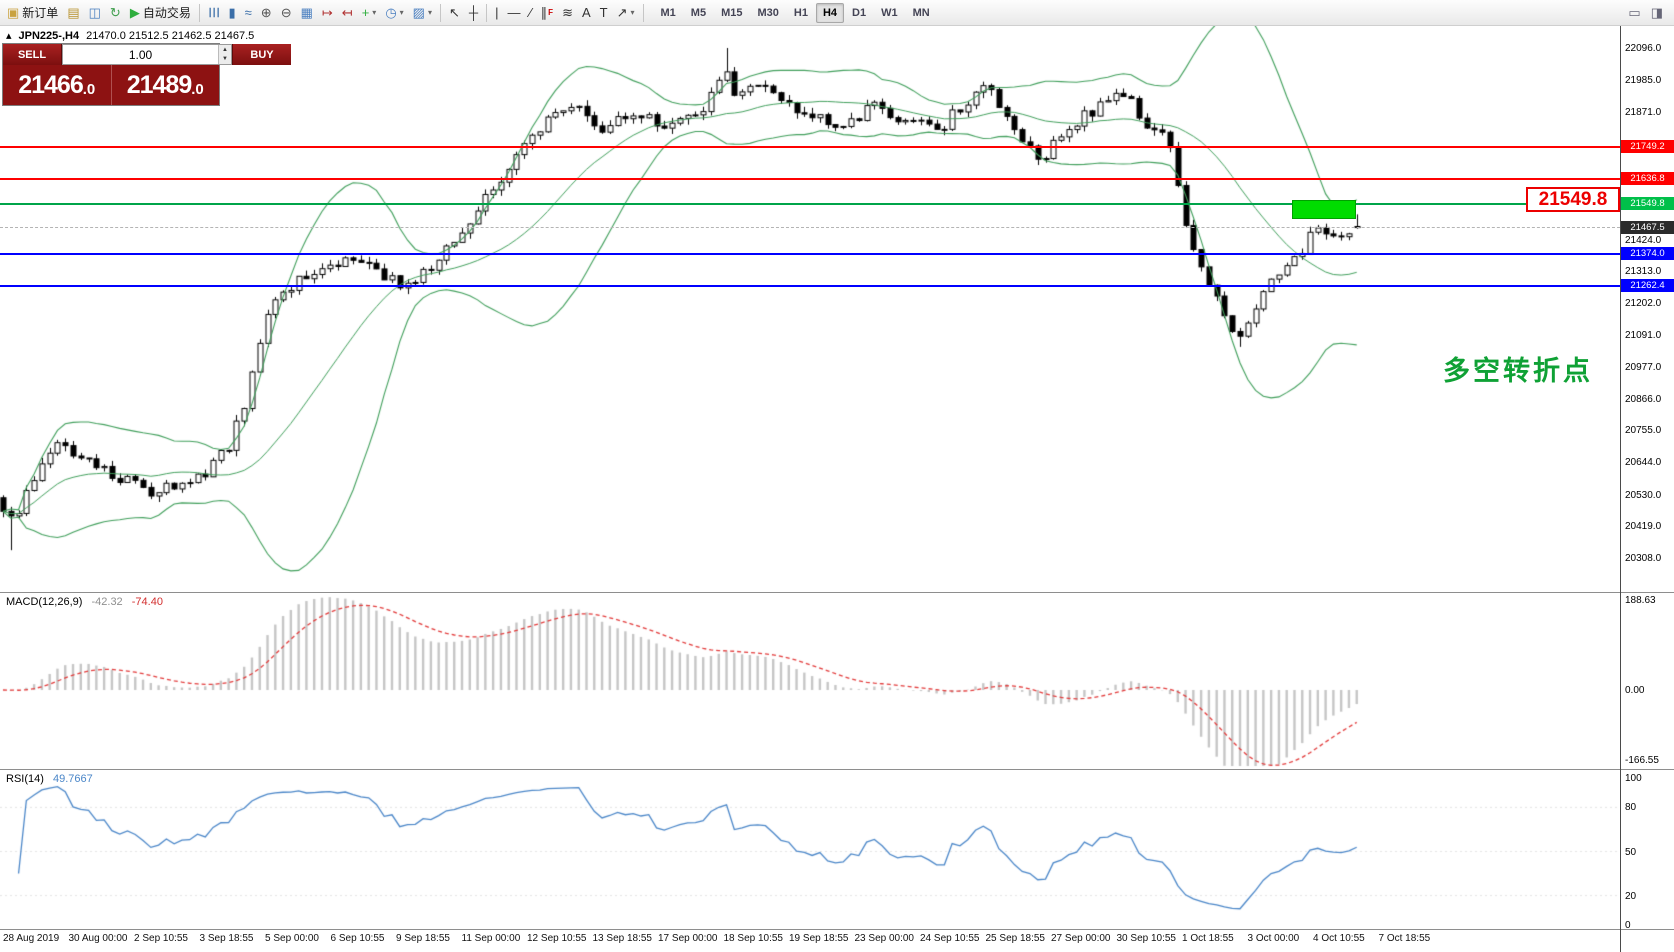 The width and height of the screenshot is (1674, 952). What do you see at coordinates (32, 54) in the screenshot?
I see `sell-button: SELL` at bounding box center [32, 54].